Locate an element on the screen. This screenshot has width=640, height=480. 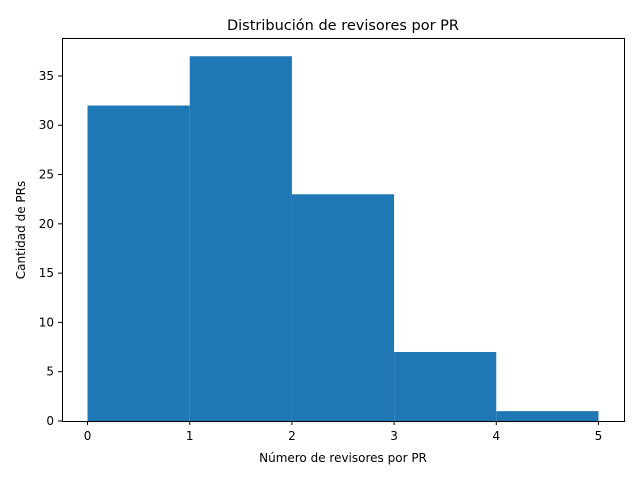
x-tick-label: 4 is located at coordinates (496, 436).